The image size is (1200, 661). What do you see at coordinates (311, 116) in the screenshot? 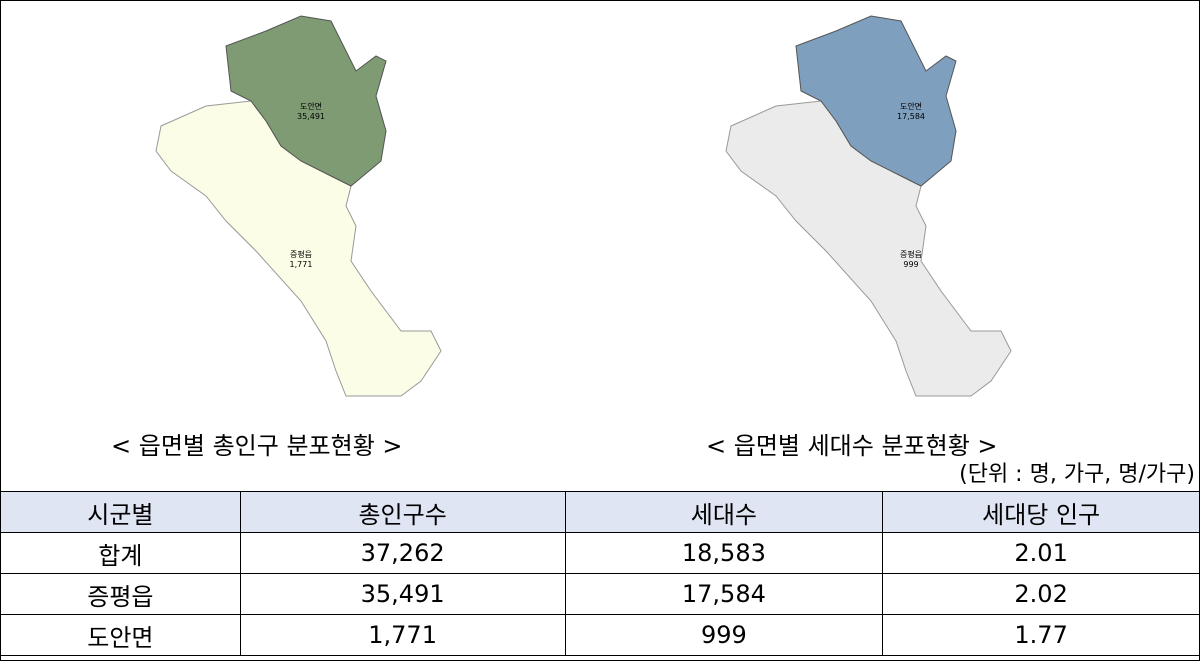
I see `region-value: 35,491` at bounding box center [311, 116].